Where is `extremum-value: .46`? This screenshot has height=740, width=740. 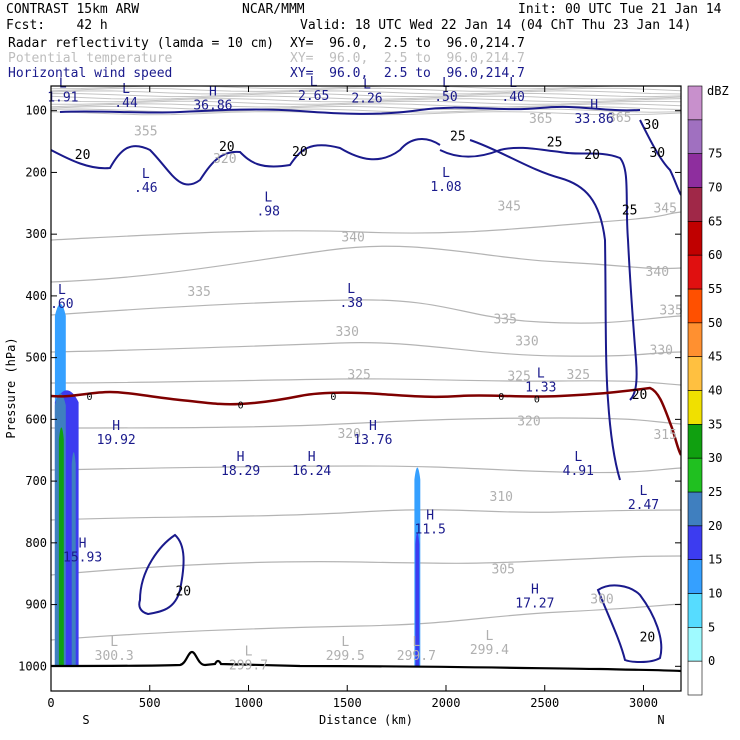
extremum-value: .46 is located at coordinates (145, 188).